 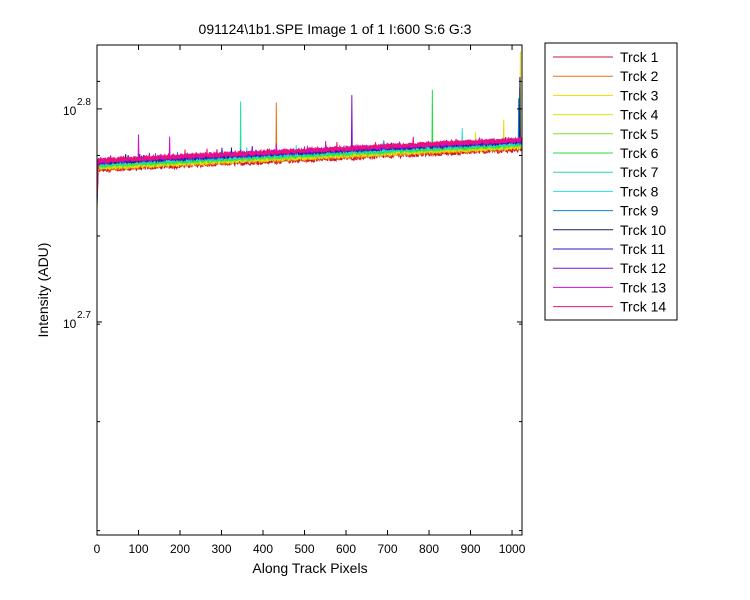 What do you see at coordinates (43, 290) in the screenshot?
I see `y-axis-label: Intensity (ADU)` at bounding box center [43, 290].